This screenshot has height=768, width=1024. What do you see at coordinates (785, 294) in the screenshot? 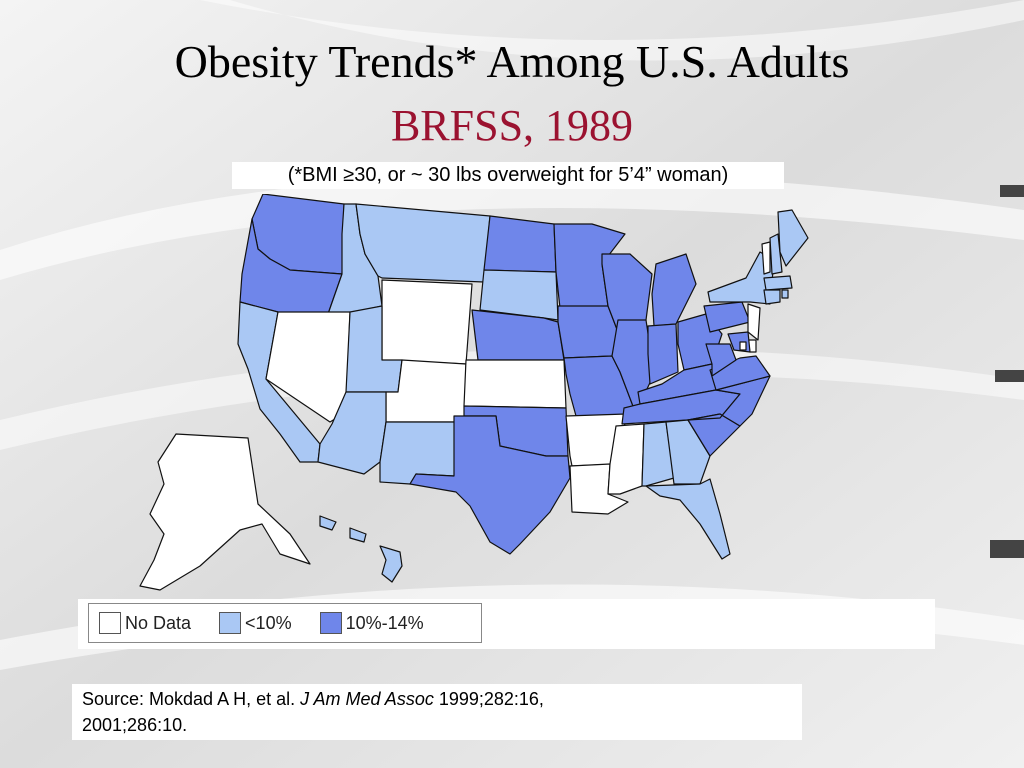
I see `state-ri` at bounding box center [785, 294].